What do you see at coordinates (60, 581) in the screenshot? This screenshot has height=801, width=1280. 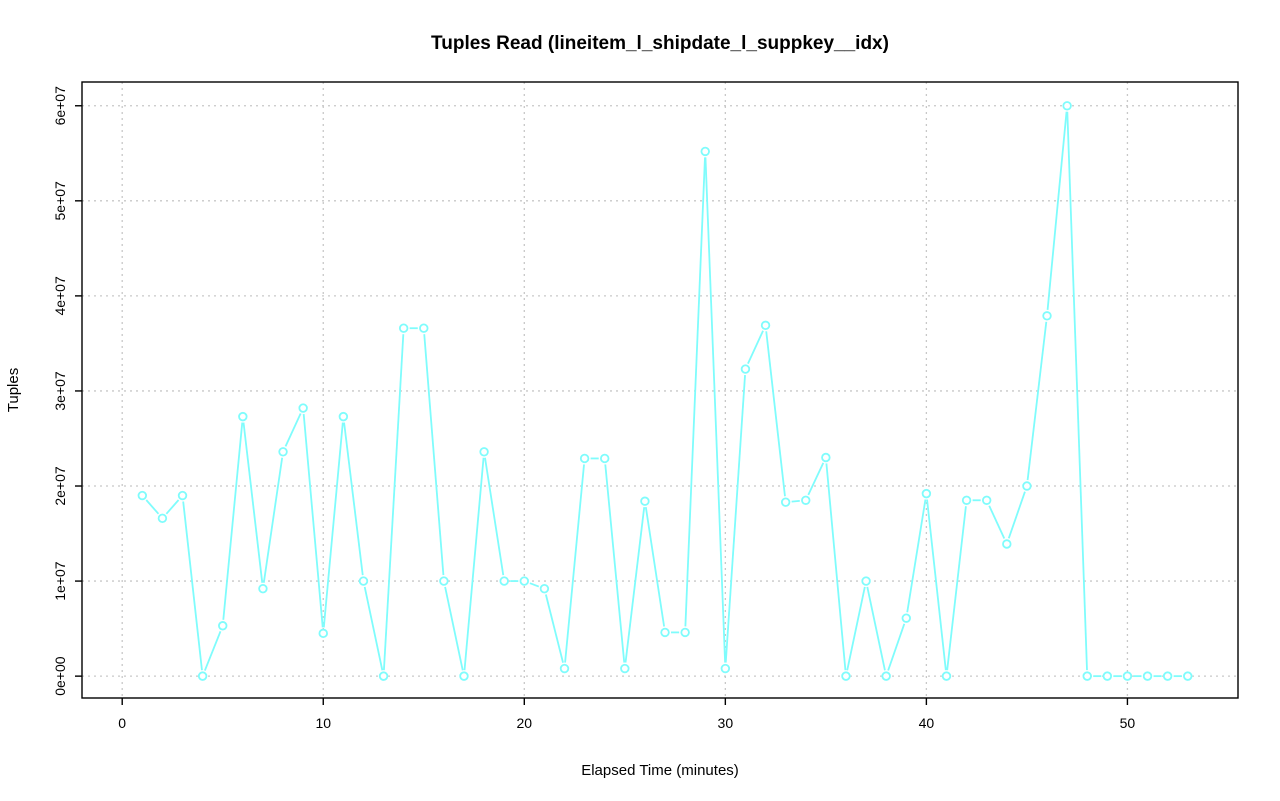 I see `y-tick-label: 1e+07` at bounding box center [60, 581].